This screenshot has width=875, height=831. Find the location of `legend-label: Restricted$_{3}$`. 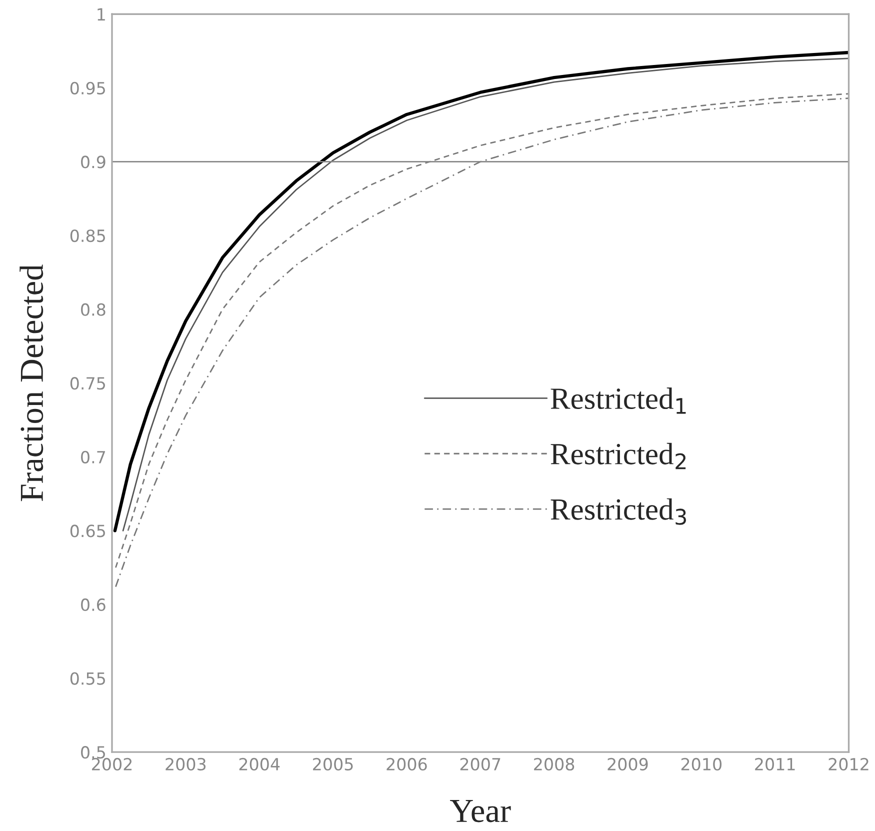

legend-label: Restricted$_{3}$ is located at coordinates (618, 511).